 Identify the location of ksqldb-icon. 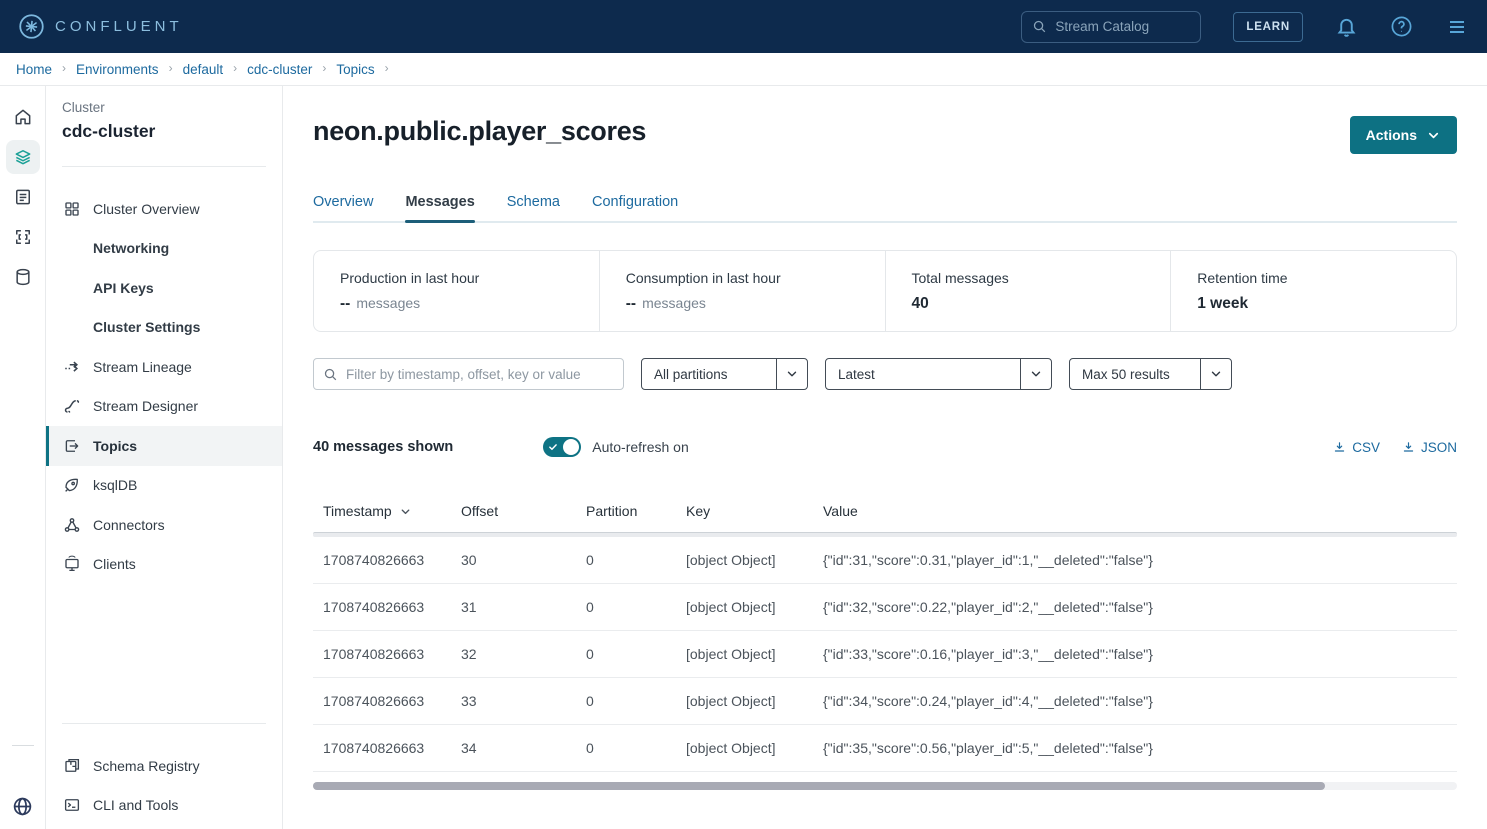
(72, 485).